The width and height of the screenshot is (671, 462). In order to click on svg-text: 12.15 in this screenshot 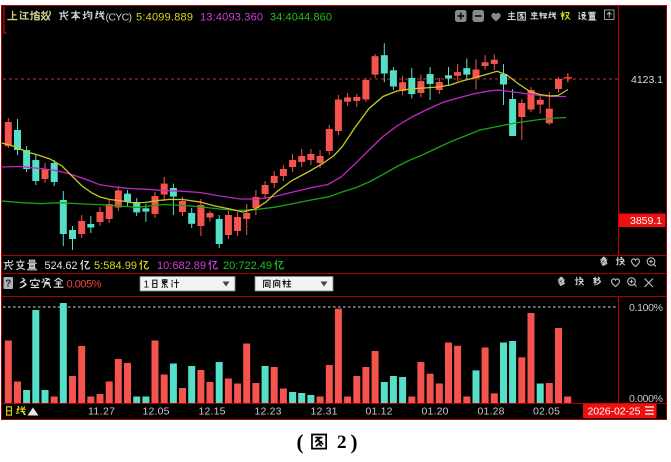, I will do `click(212, 412)`.